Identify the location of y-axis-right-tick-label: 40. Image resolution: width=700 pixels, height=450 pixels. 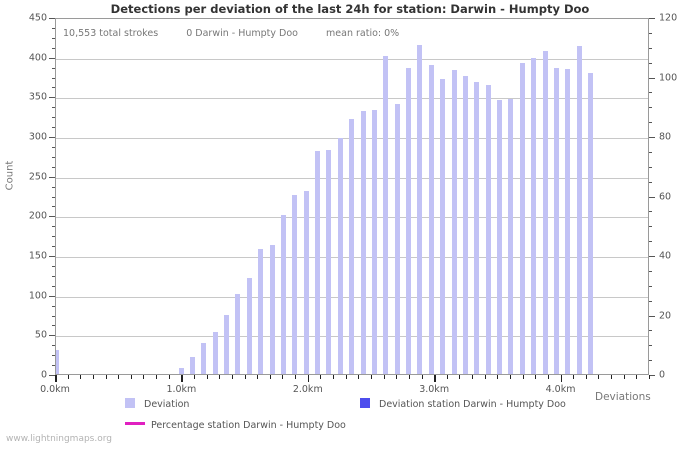
(665, 256).